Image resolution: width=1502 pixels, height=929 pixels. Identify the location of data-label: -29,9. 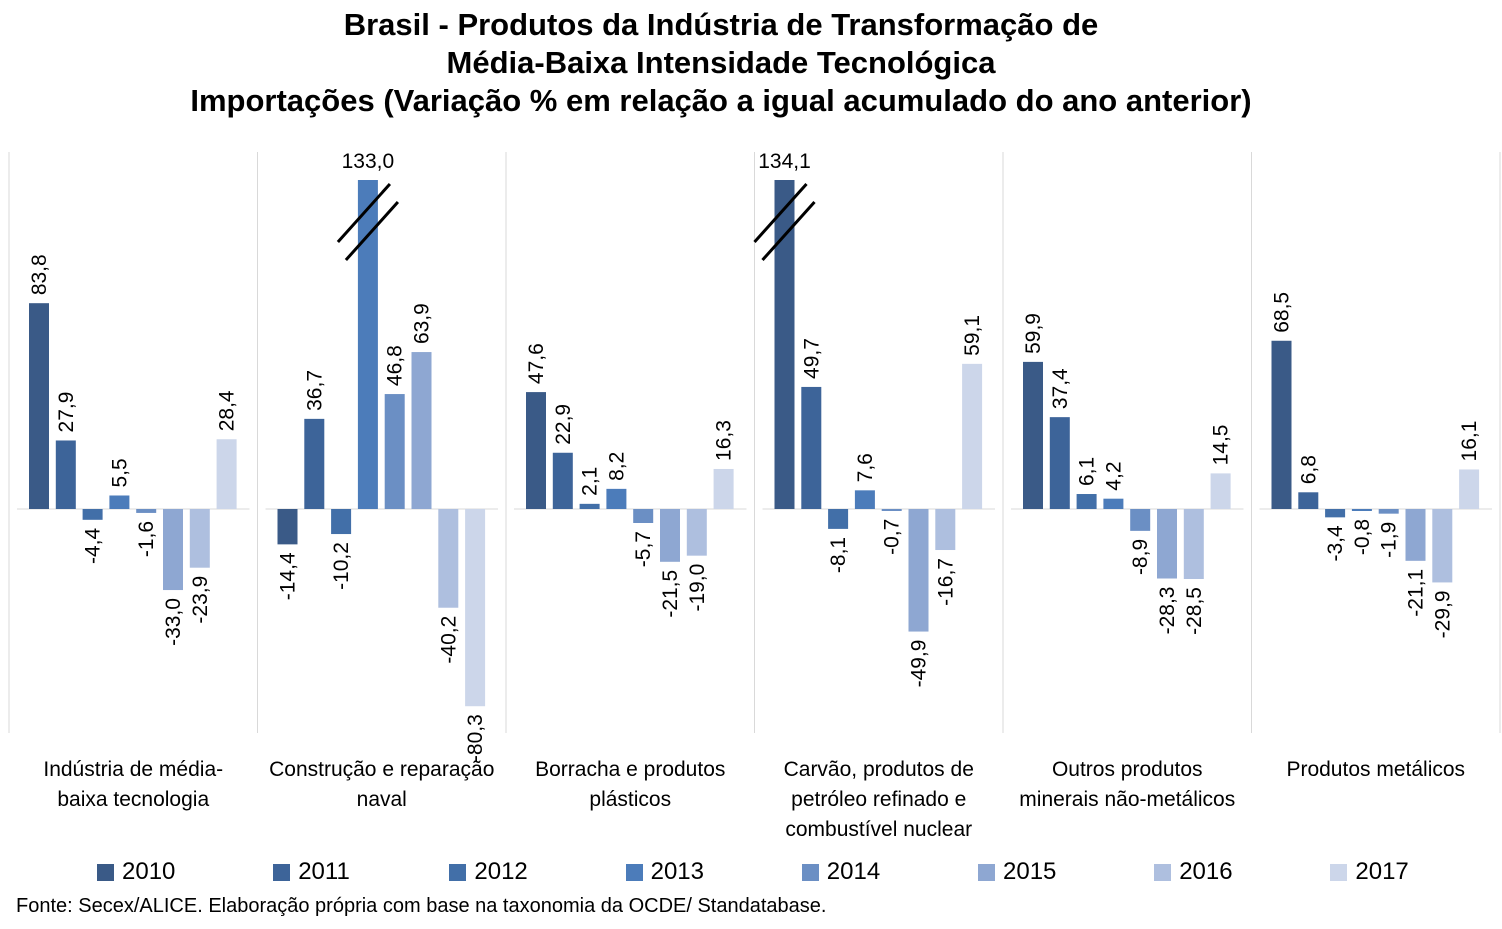
(1442, 614).